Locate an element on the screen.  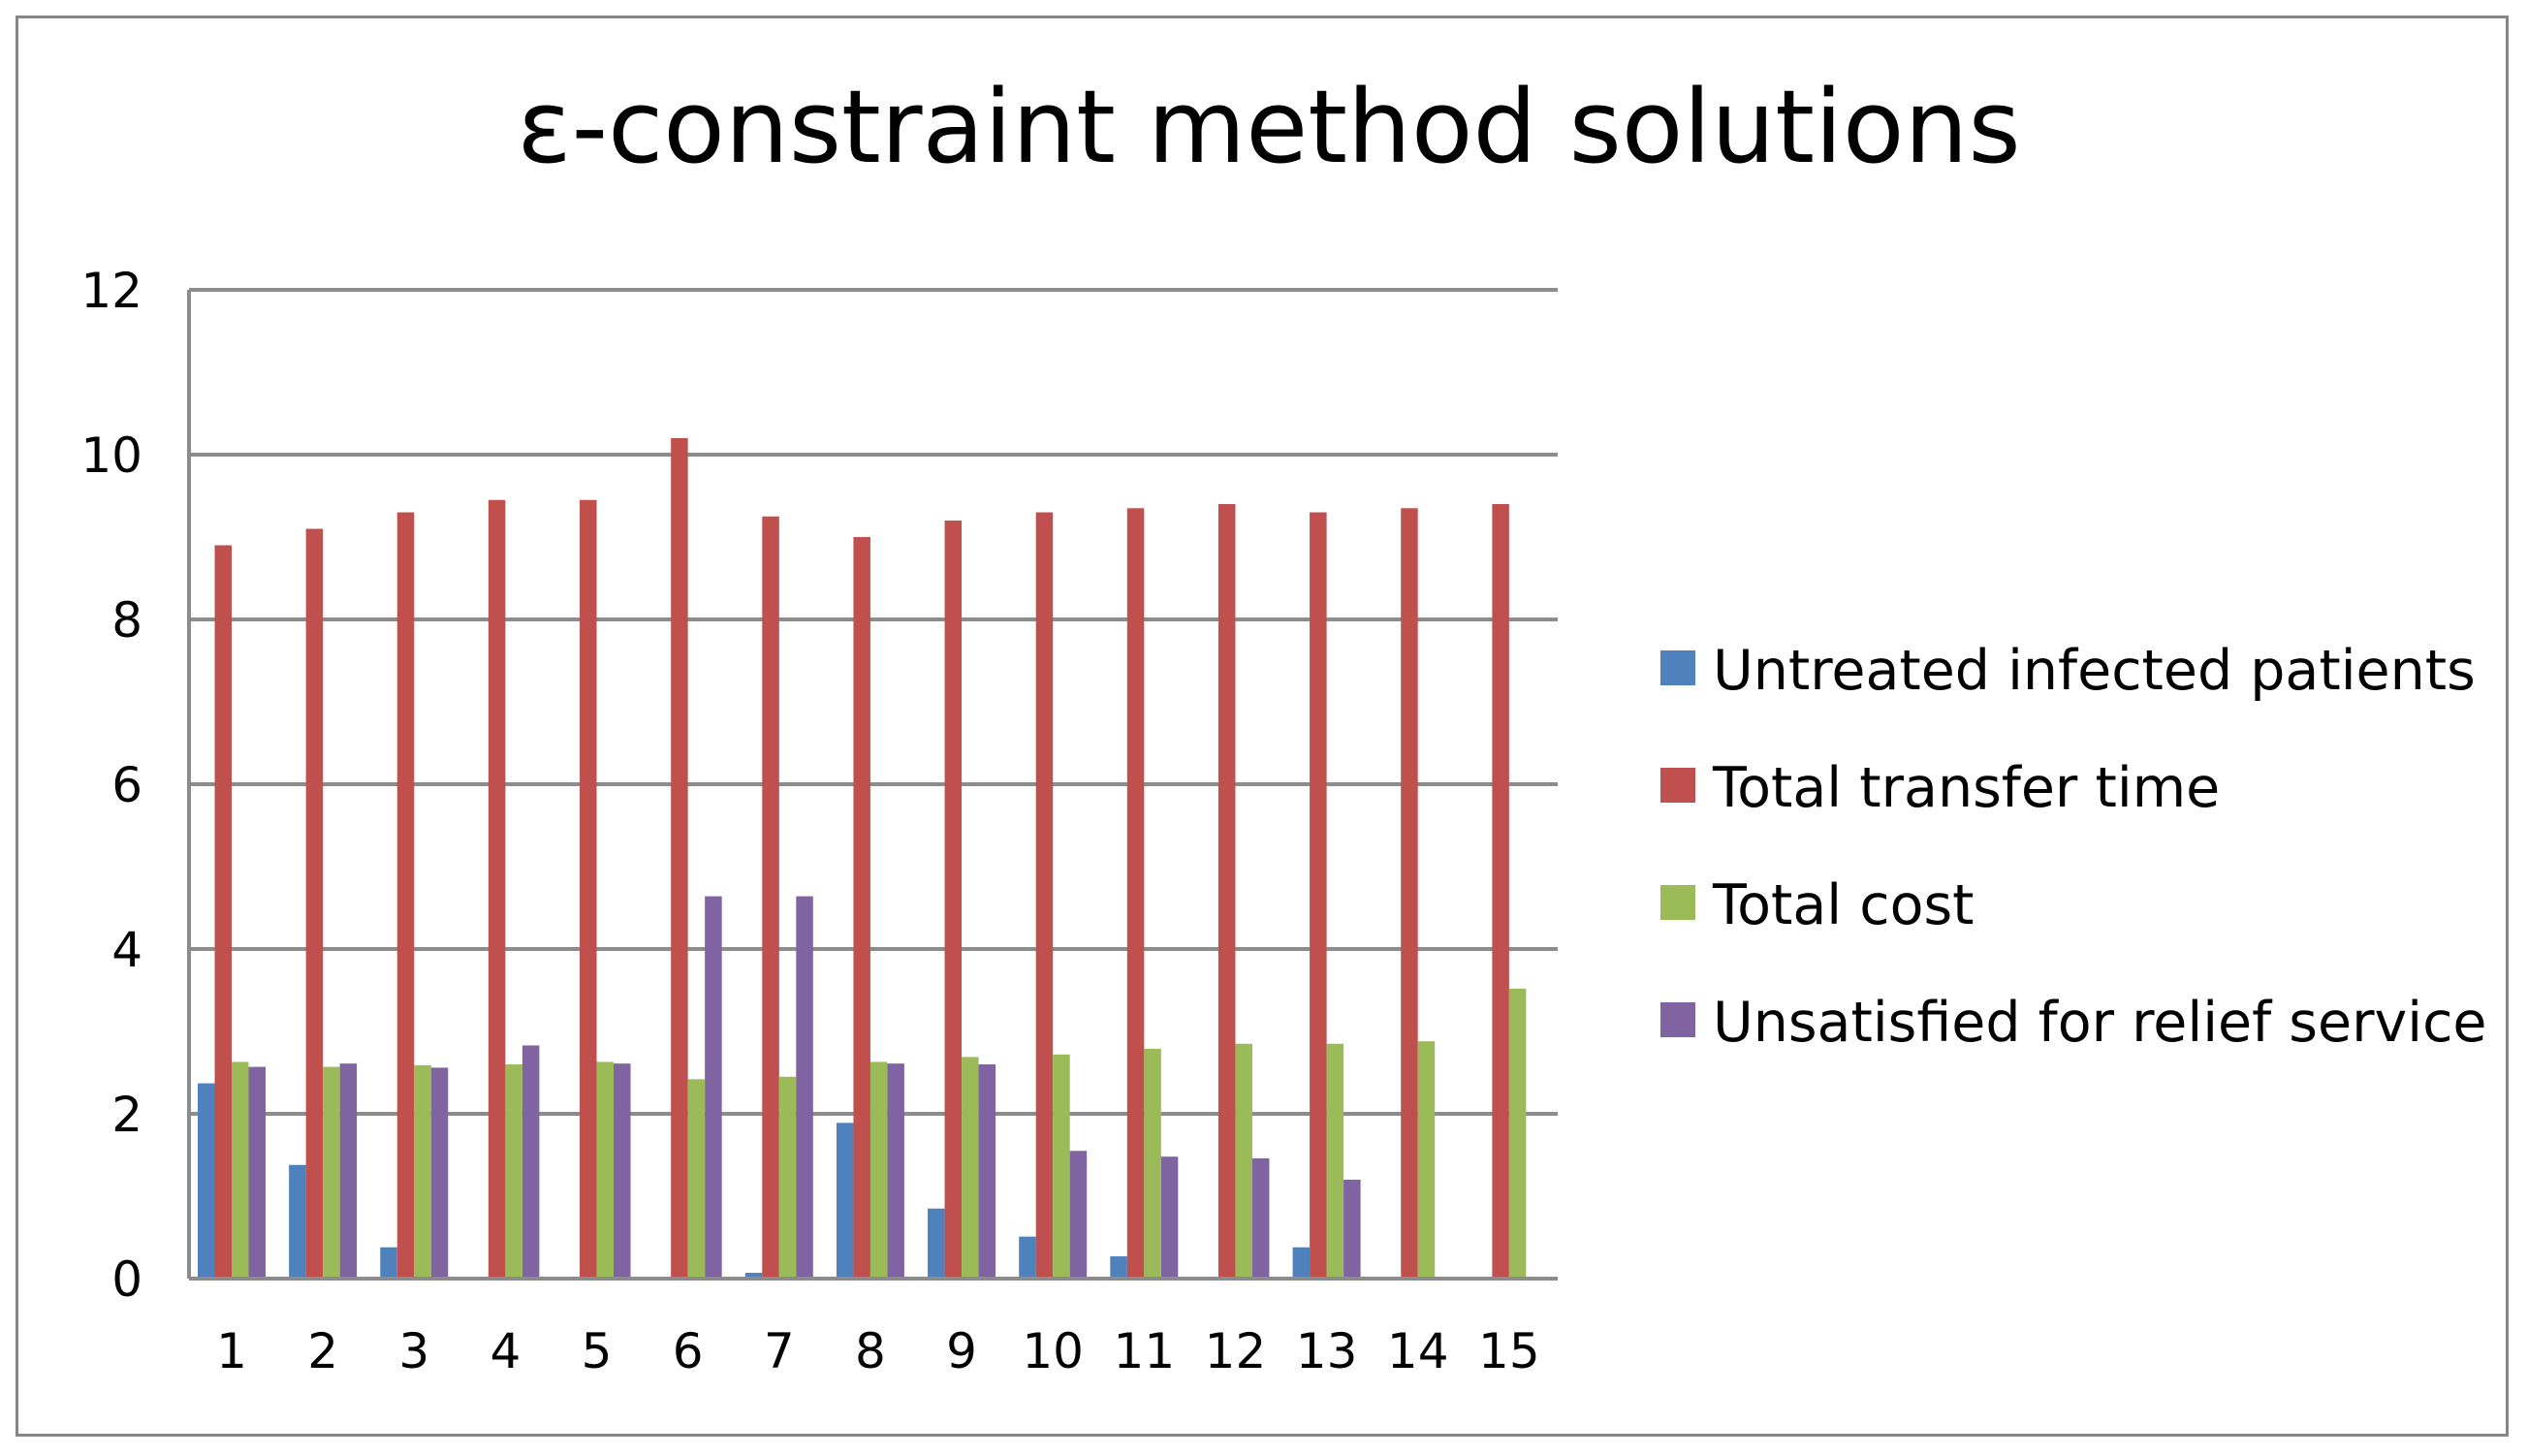
x-tick-label: 3 is located at coordinates (413, 1351).